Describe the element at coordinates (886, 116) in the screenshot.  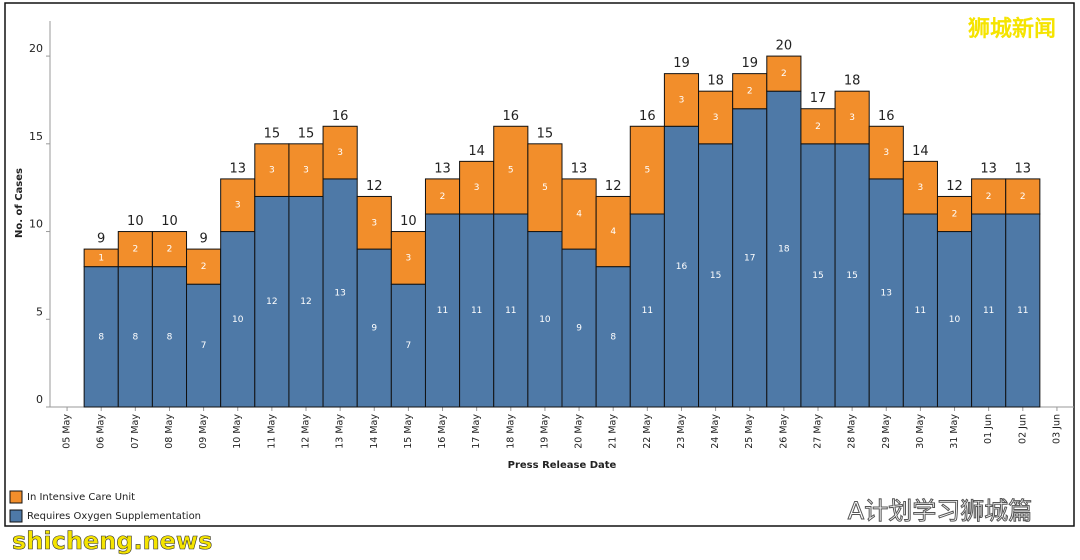
I see `total-label: 16` at that location.